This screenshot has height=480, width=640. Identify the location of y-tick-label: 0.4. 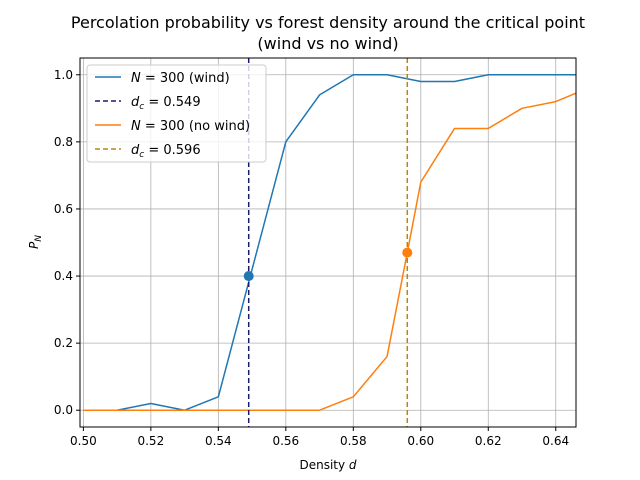
(63, 276).